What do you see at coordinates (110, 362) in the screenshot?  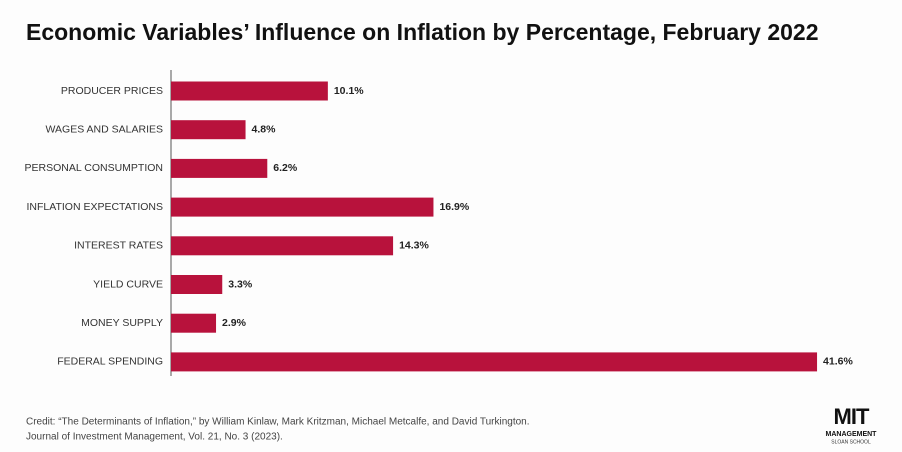 I see `category-label: FEDERAL SPENDING` at bounding box center [110, 362].